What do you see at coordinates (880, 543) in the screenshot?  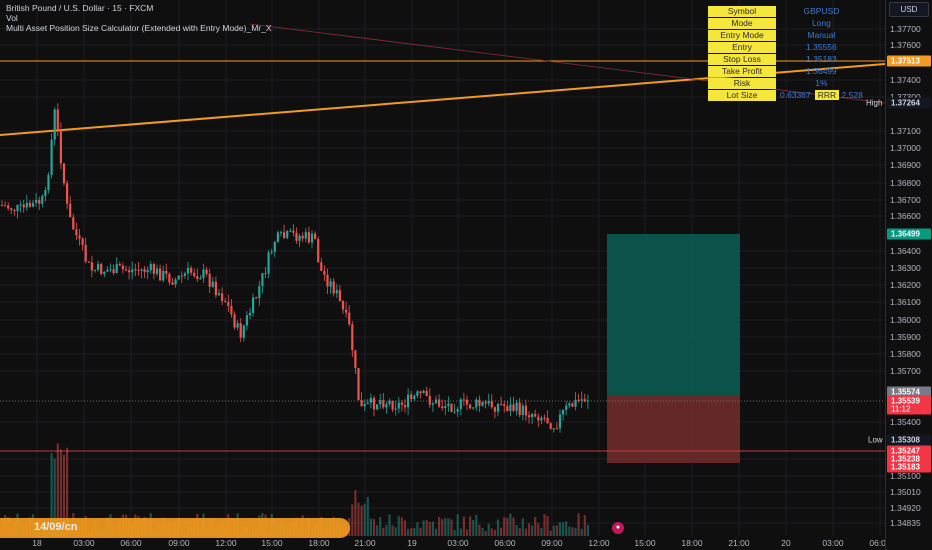 I see `time-tick: 06:00` at bounding box center [880, 543].